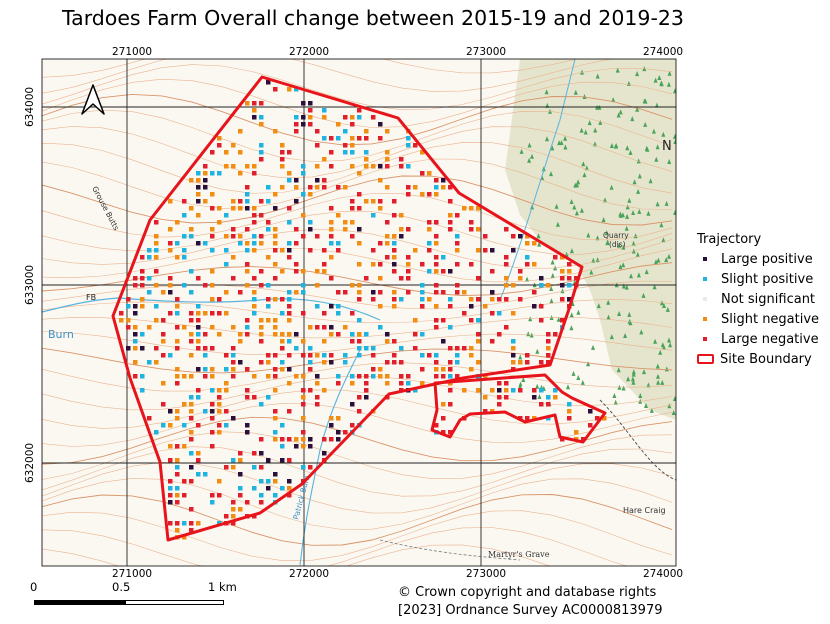  Describe the element at coordinates (132, 574) in the screenshot. I see `easting-label-bottom: 271000` at that location.